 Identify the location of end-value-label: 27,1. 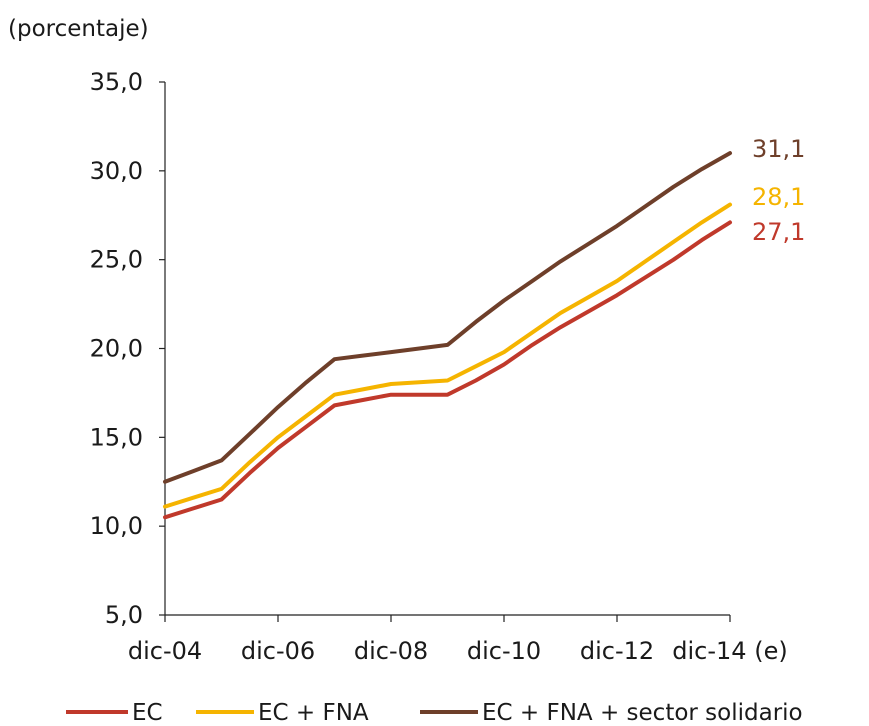
(778, 232).